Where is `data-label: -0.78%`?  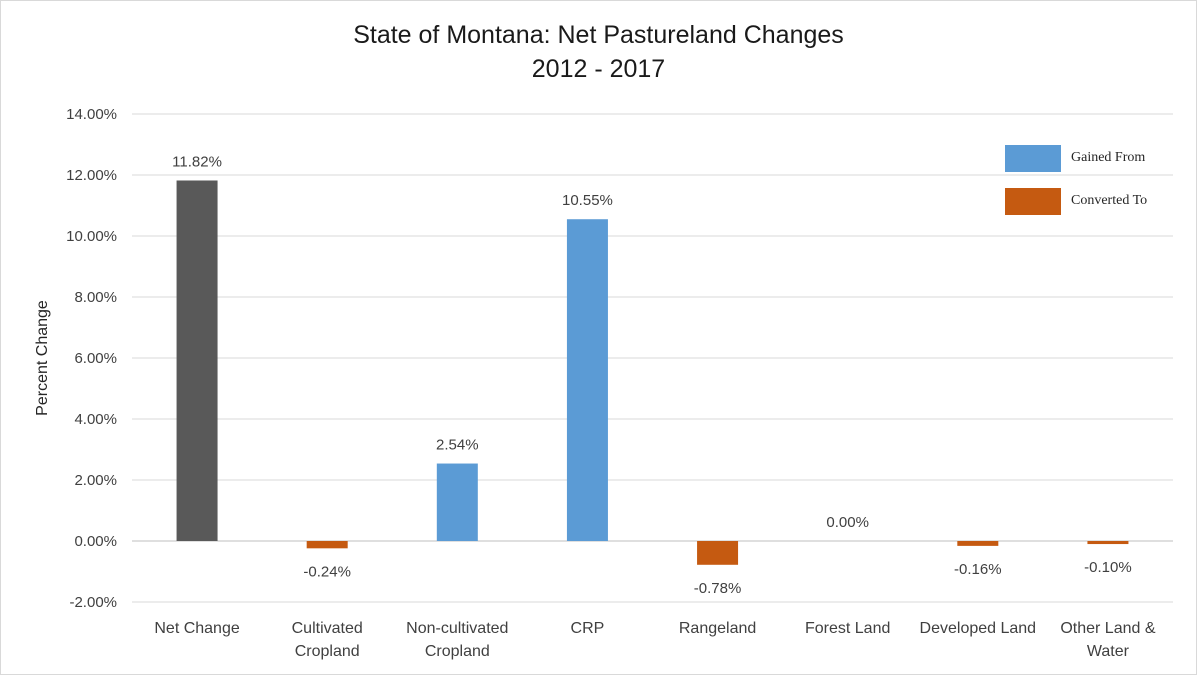 data-label: -0.78% is located at coordinates (718, 588).